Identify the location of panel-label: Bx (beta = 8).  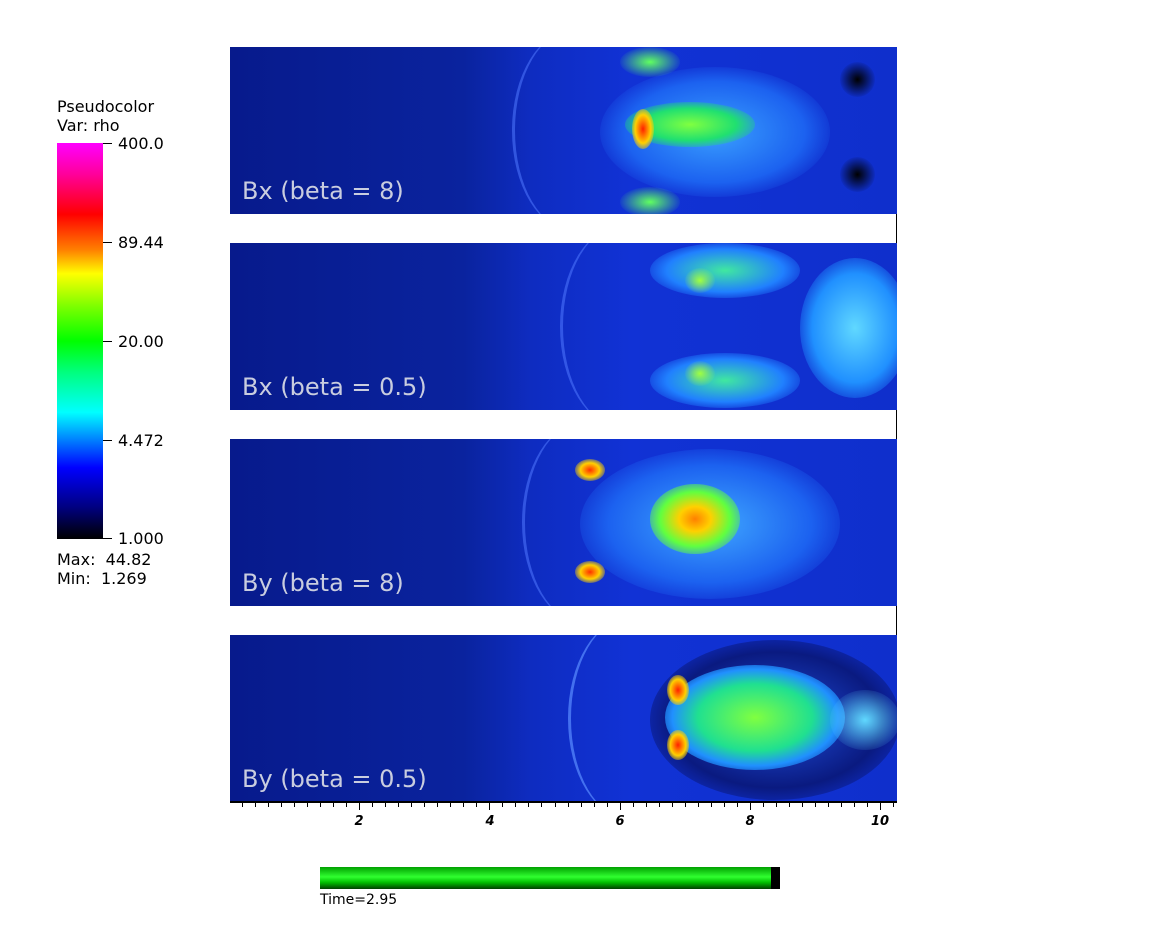
(323, 191).